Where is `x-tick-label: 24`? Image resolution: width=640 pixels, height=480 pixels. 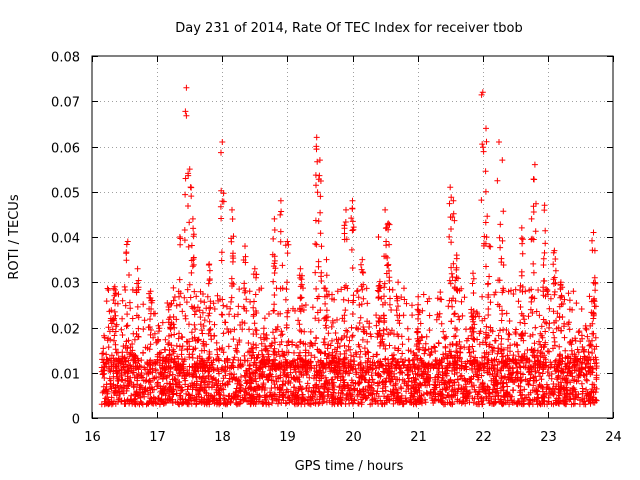
x-tick-label: 24 is located at coordinates (613, 437).